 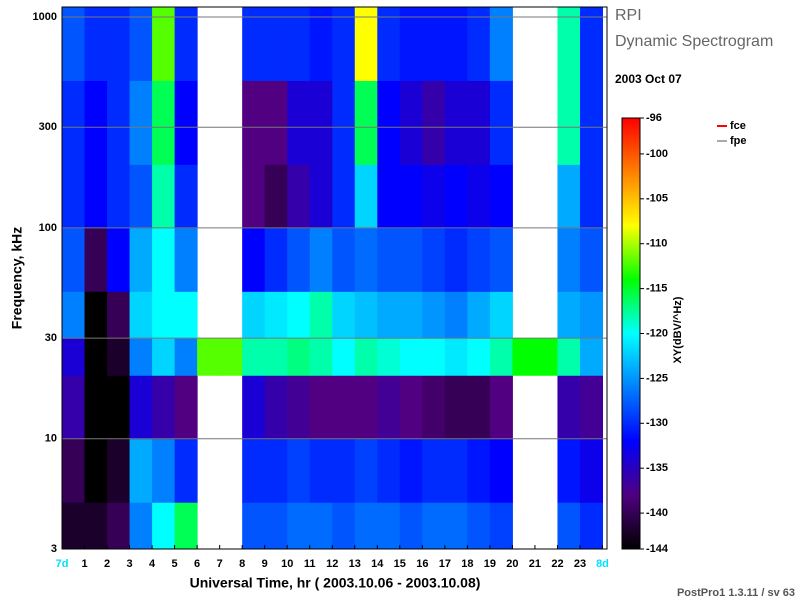 I want to click on x-tick-label: 23, so click(x=580, y=564).